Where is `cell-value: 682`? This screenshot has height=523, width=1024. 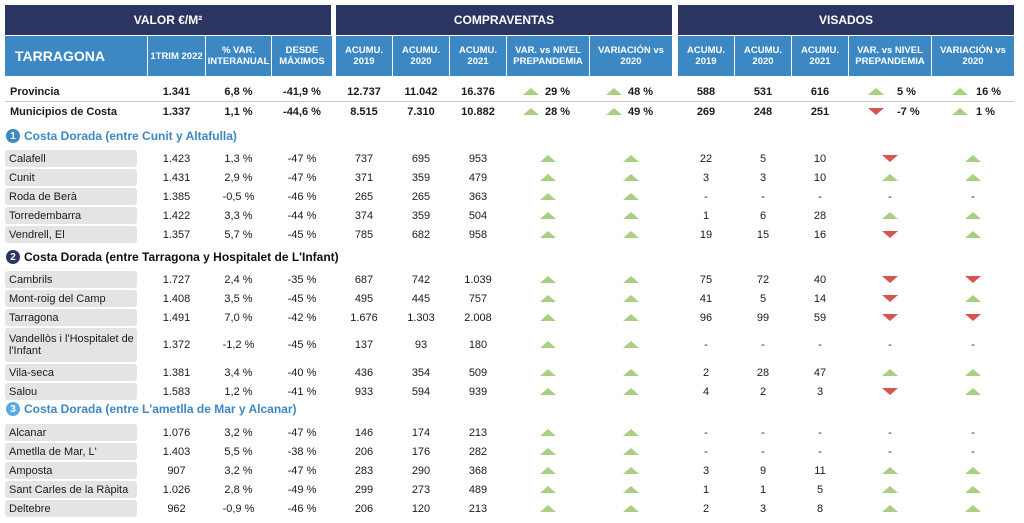 cell-value: 682 is located at coordinates (421, 234).